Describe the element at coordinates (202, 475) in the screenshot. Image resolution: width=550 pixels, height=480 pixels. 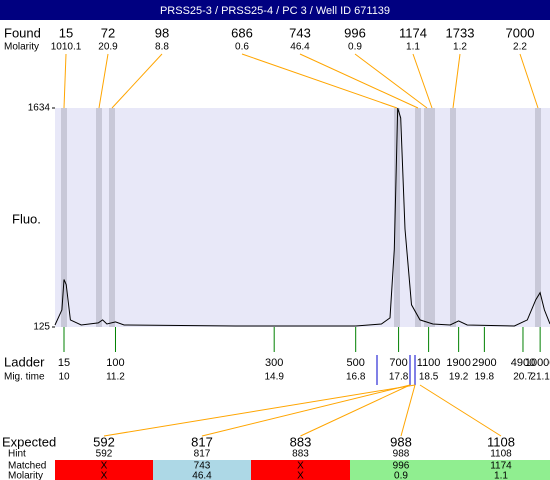
I see `molarity-value: 46.4` at that location.